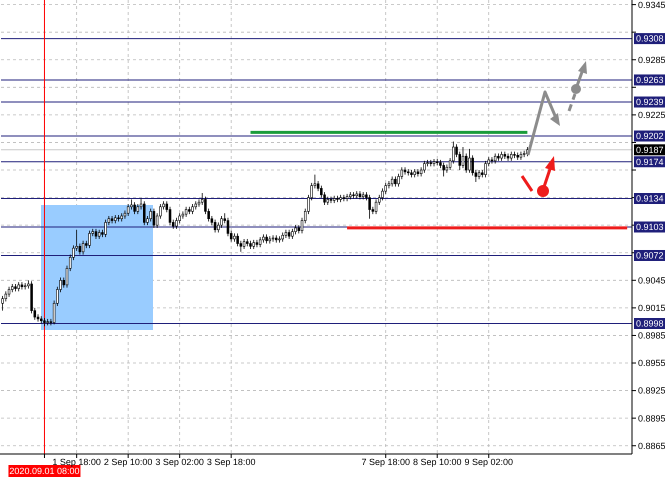 The width and height of the screenshot is (665, 478). I want to click on ref-line-label: 0.9239, so click(650, 102).